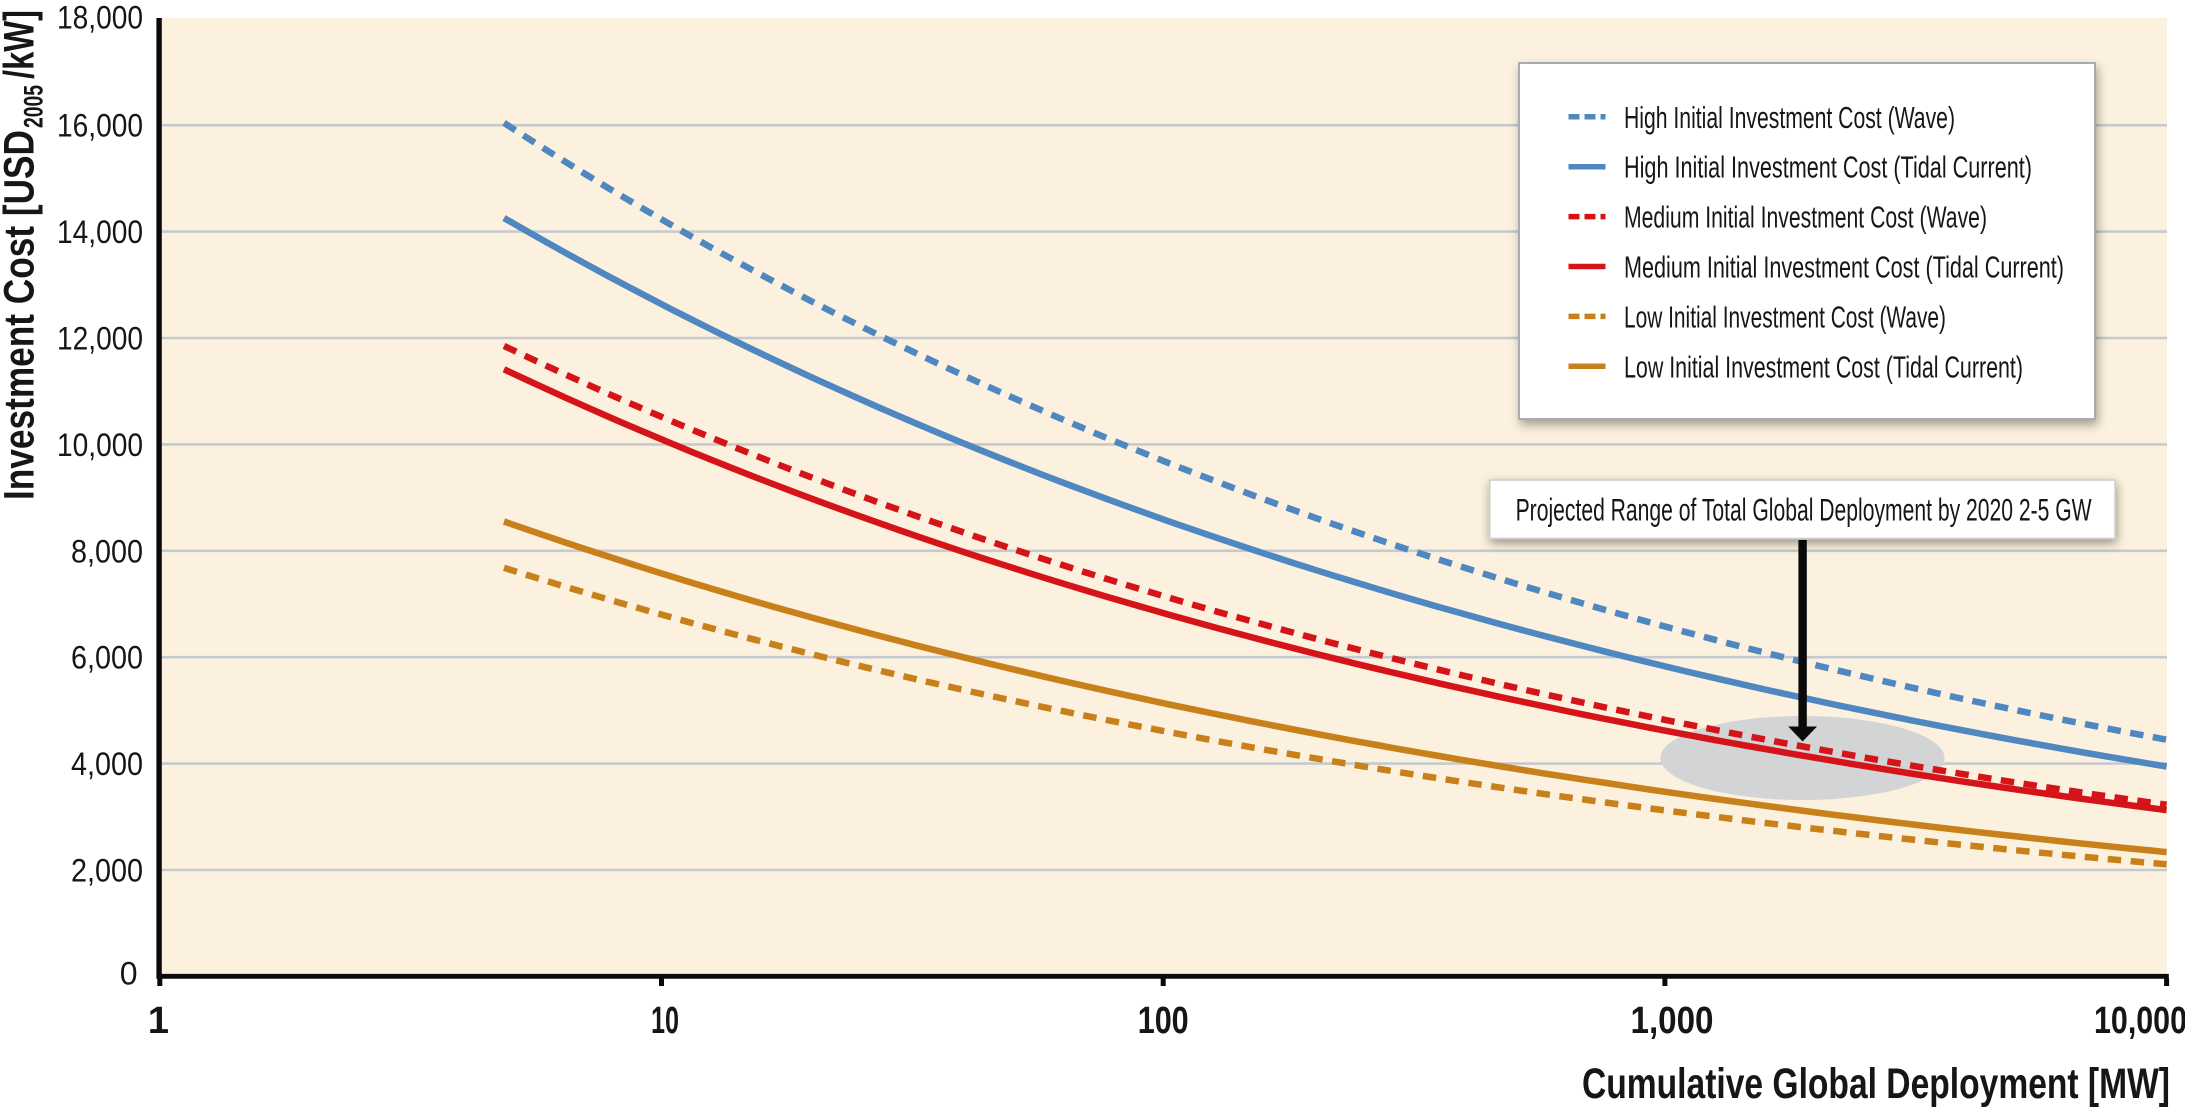  What do you see at coordinates (107, 551) in the screenshot?
I see `svg-text: 8,000` at bounding box center [107, 551].